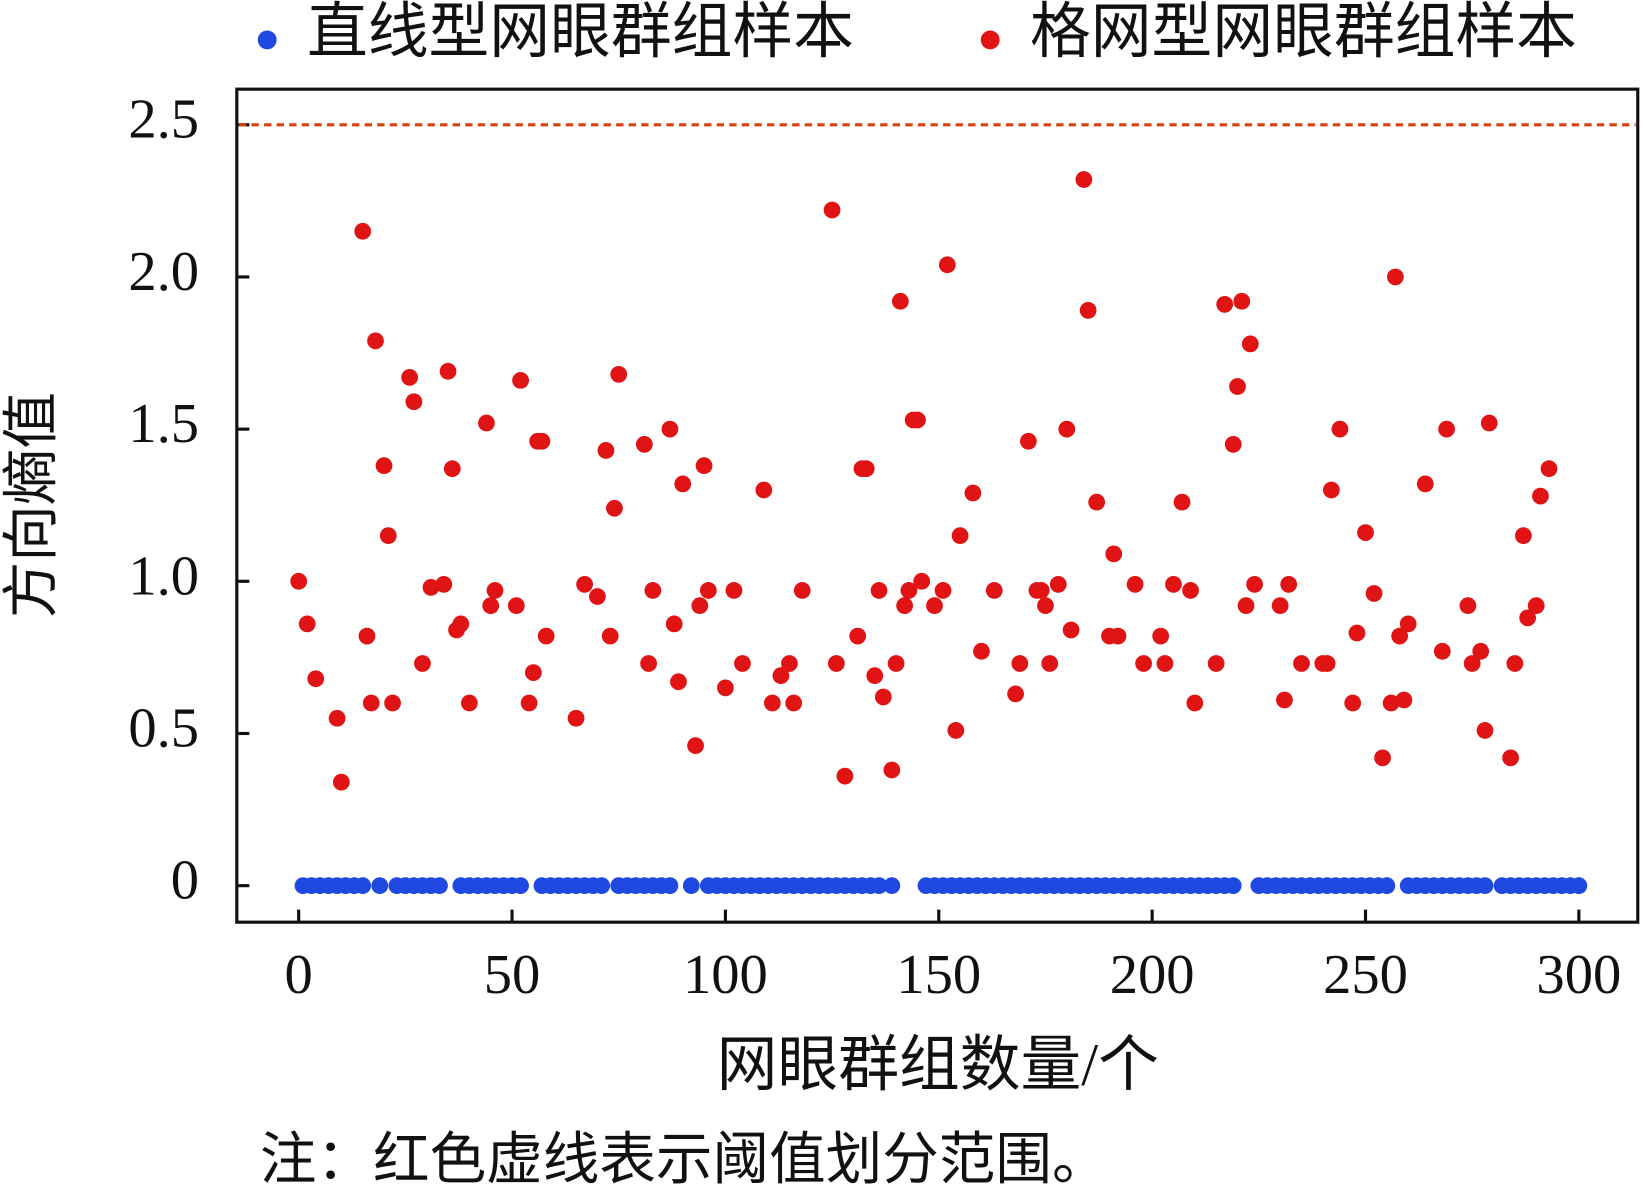 The image size is (1643, 1201). Describe the element at coordinates (163, 120) in the screenshot. I see `y-tick-label: 2.5` at that location.